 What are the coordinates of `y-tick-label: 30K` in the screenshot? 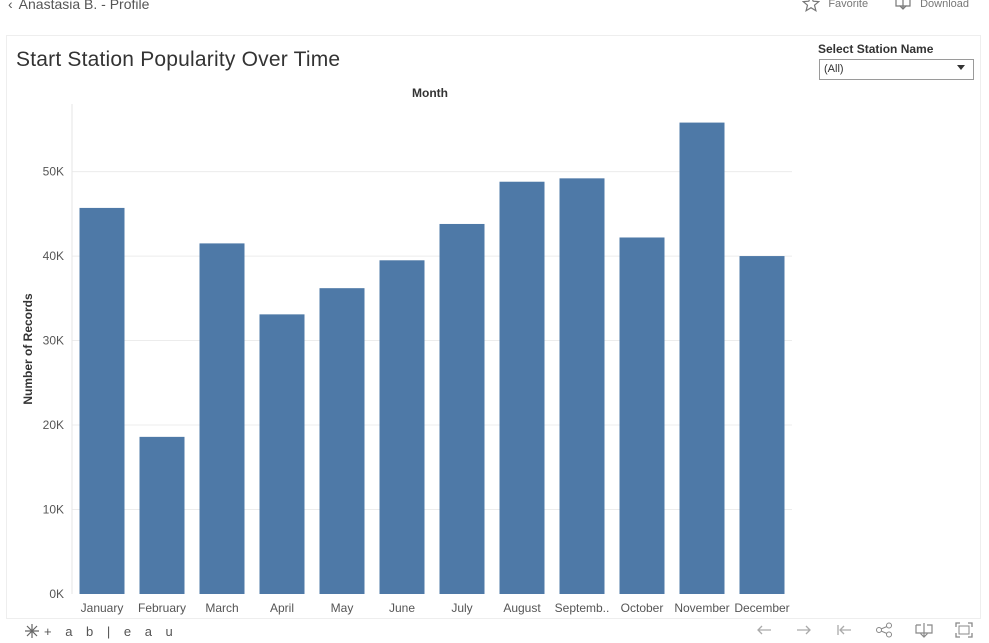 It's located at (53, 341).